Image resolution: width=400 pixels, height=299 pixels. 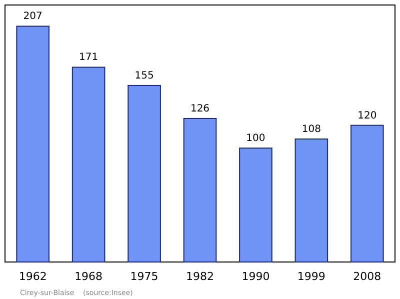 What do you see at coordinates (144, 76) in the screenshot?
I see `data-label: 155` at bounding box center [144, 76].